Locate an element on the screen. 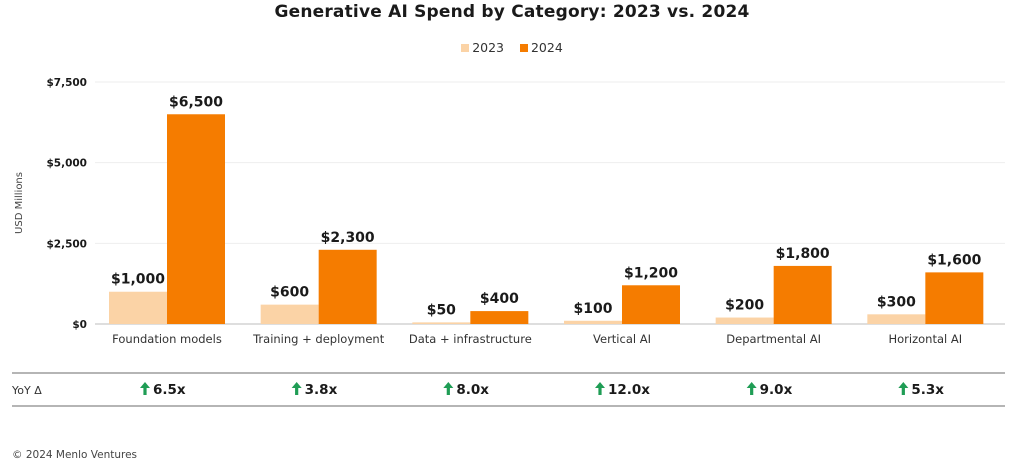 The height and width of the screenshot is (466, 1024). legend-swatch-2024 is located at coordinates (523, 47).